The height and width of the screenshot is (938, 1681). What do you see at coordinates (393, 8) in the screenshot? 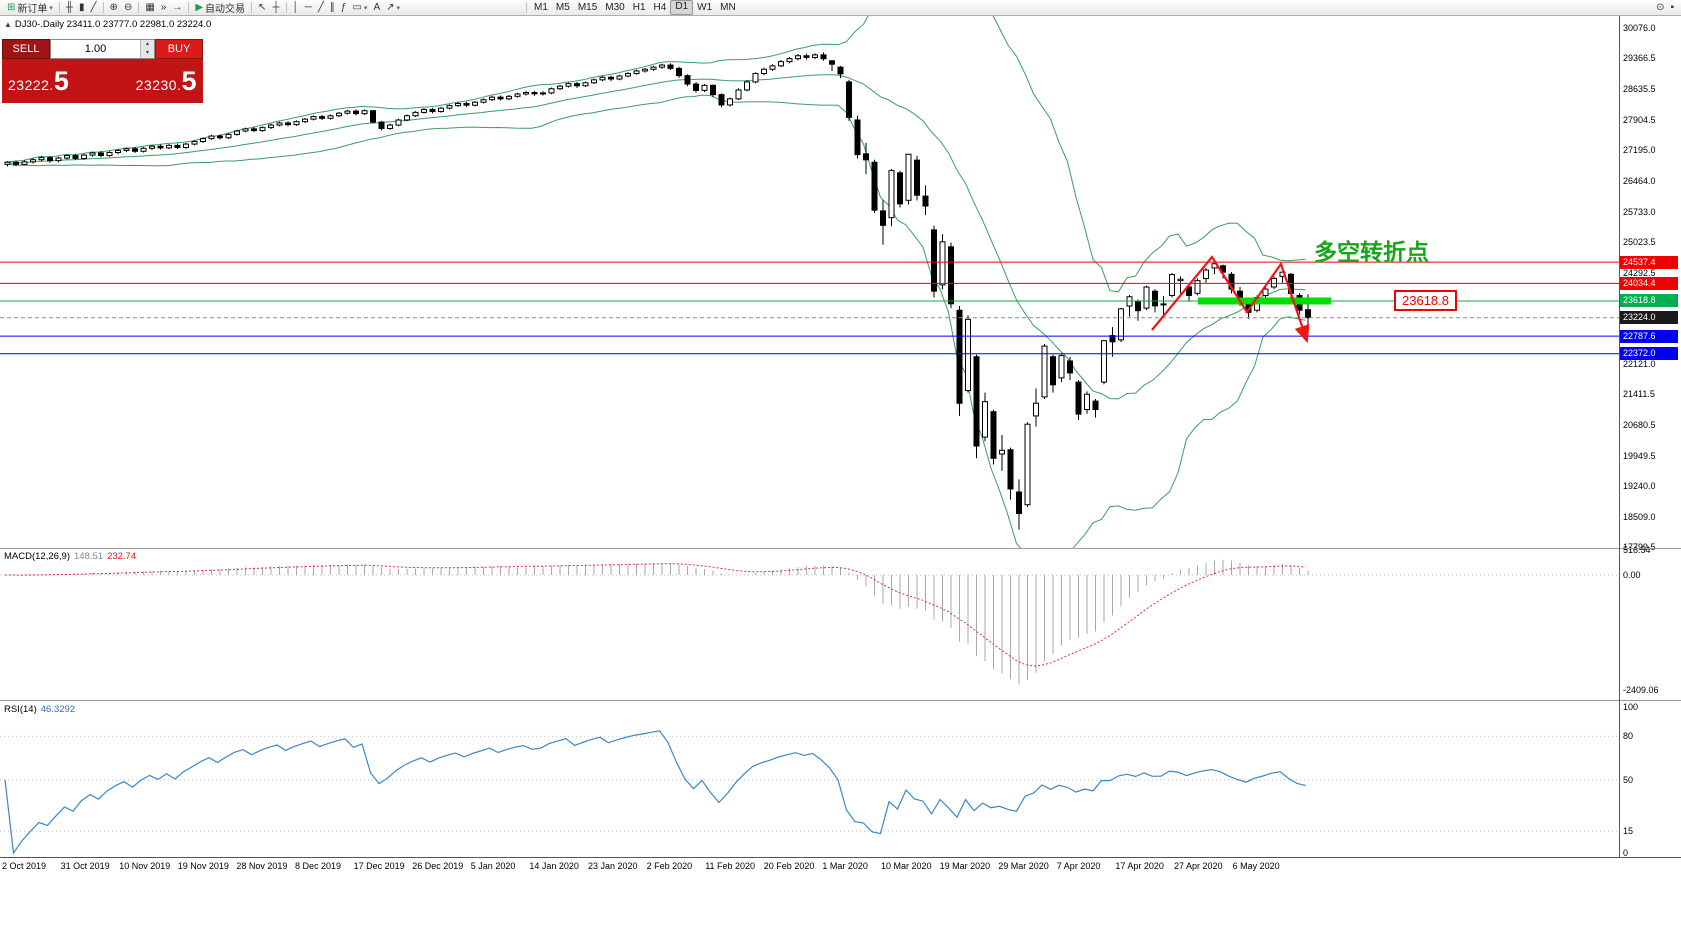
I see `arrows-icon: ↗ ▾` at bounding box center [393, 8].